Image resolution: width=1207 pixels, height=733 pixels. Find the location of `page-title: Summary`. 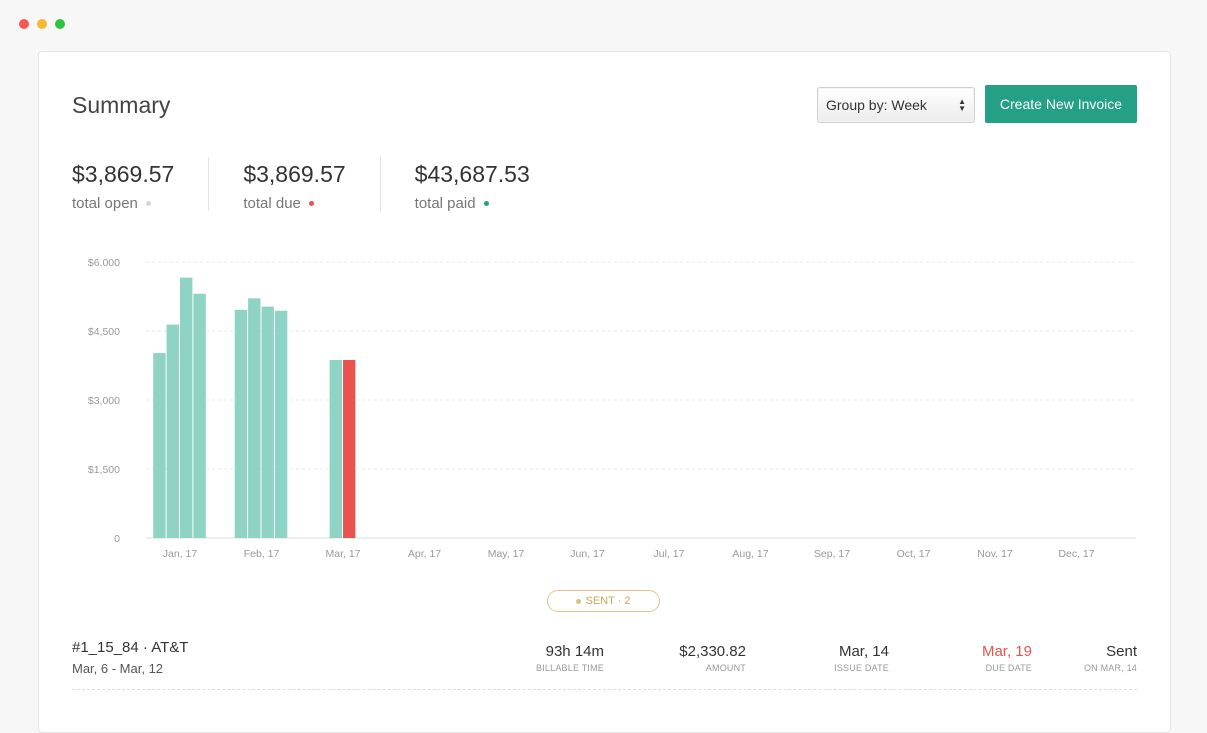

page-title: Summary is located at coordinates (121, 105).